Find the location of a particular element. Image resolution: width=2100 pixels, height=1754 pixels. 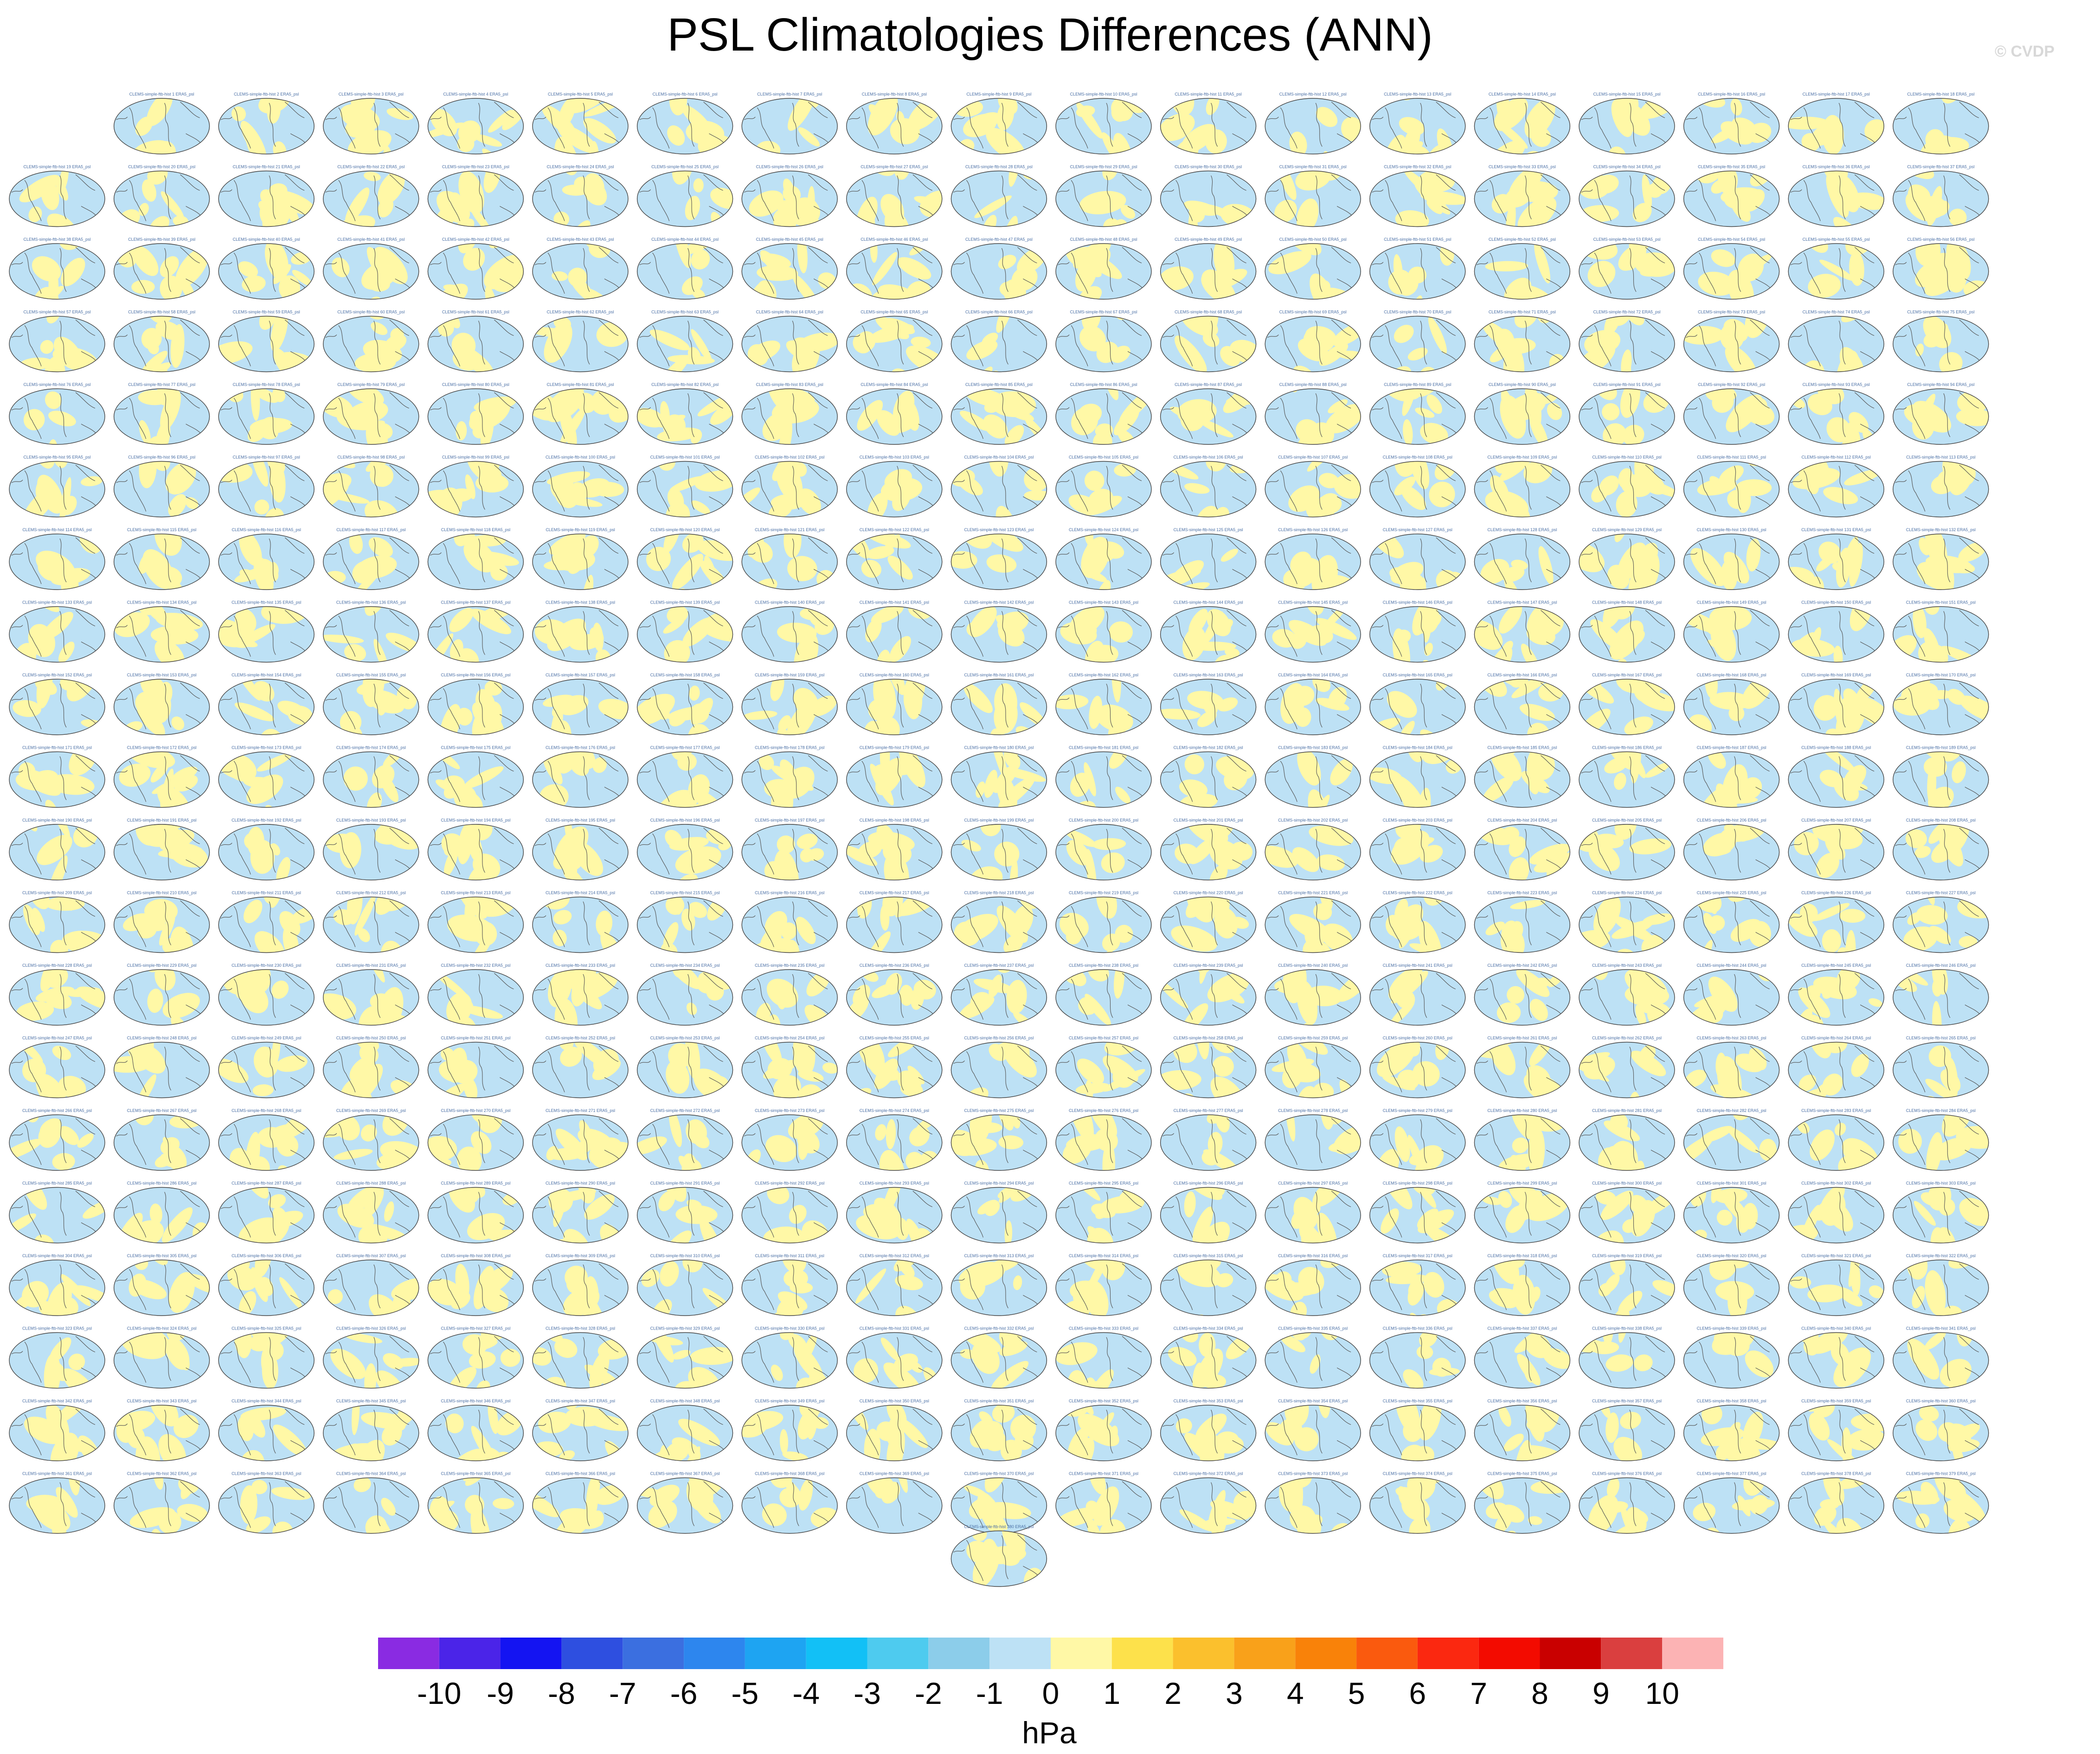

panel-caption: CLEMS-simple-ftb-hist 327 ERA5_psl is located at coordinates (475, 1328).